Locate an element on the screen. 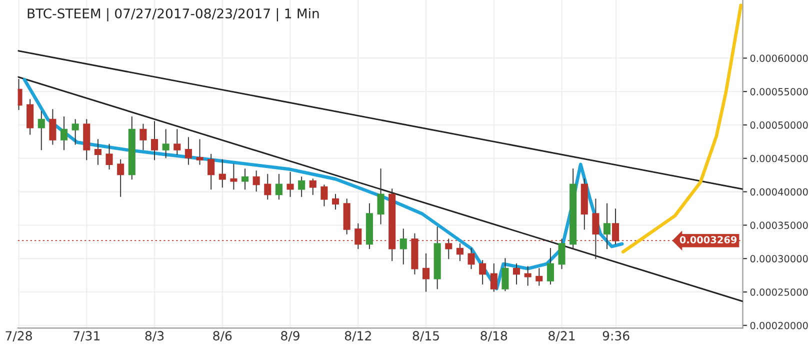  x-tick-label: 9:36 is located at coordinates (616, 336).